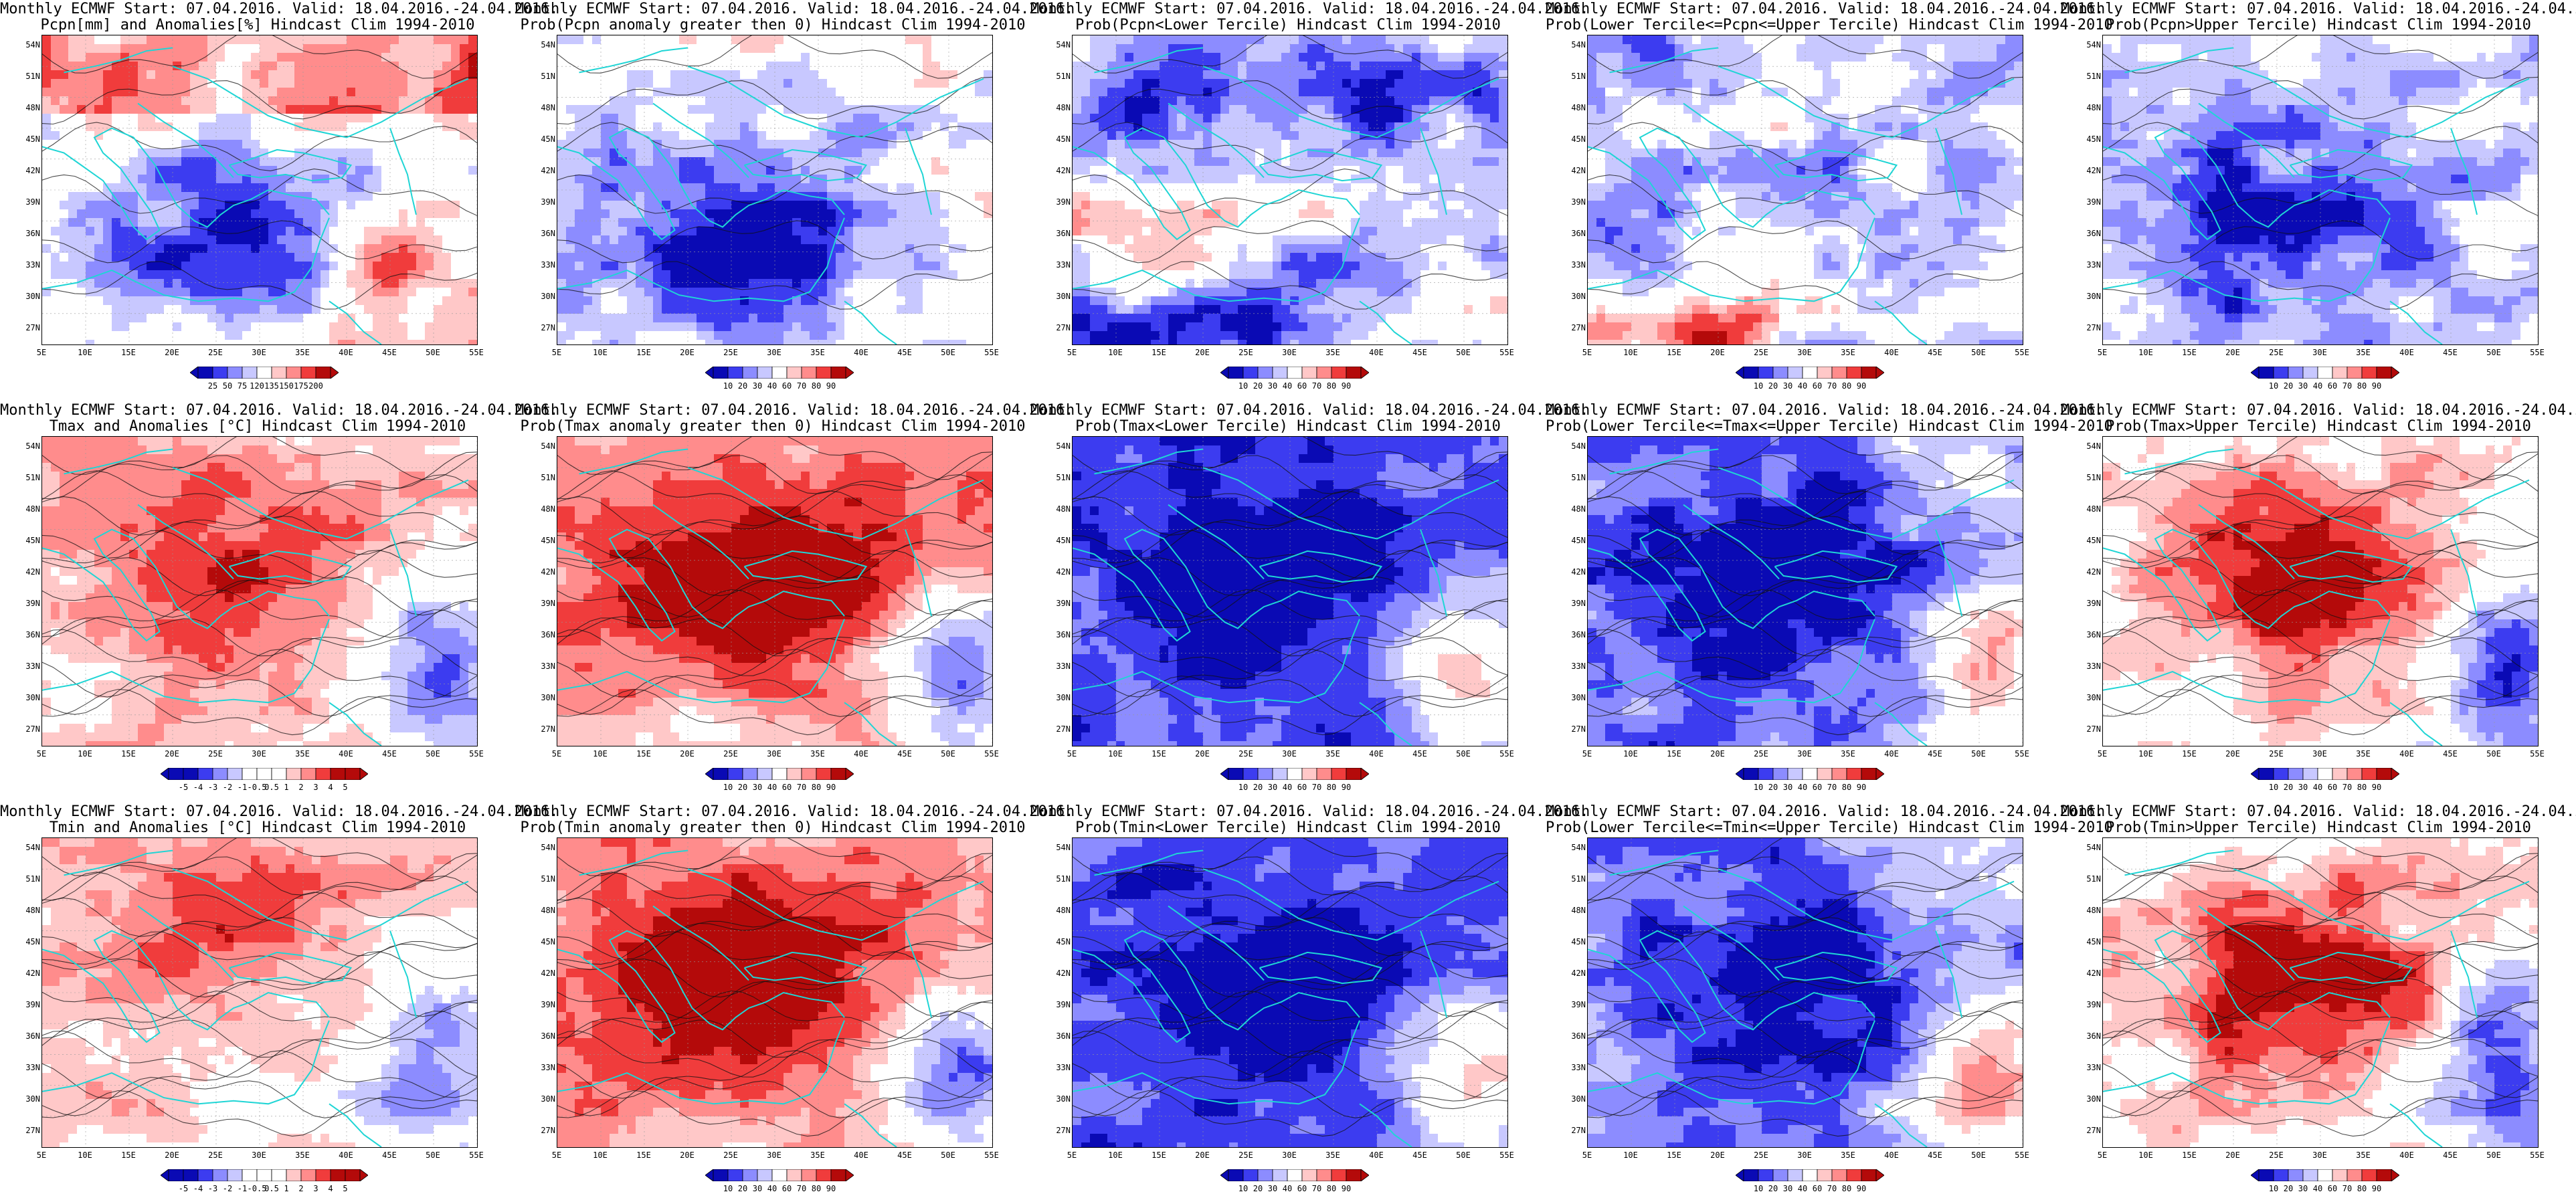  Describe the element at coordinates (259, 352) in the screenshot. I see `lon-tick-label: 30E` at that location.